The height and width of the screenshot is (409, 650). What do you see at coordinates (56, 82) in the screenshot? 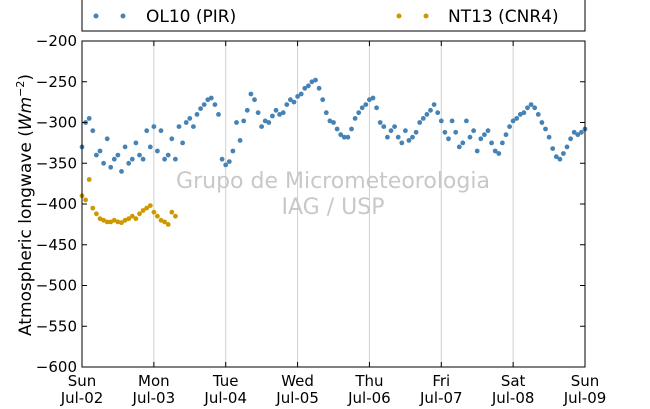
I see `y-tick-label: −250` at bounding box center [56, 82].